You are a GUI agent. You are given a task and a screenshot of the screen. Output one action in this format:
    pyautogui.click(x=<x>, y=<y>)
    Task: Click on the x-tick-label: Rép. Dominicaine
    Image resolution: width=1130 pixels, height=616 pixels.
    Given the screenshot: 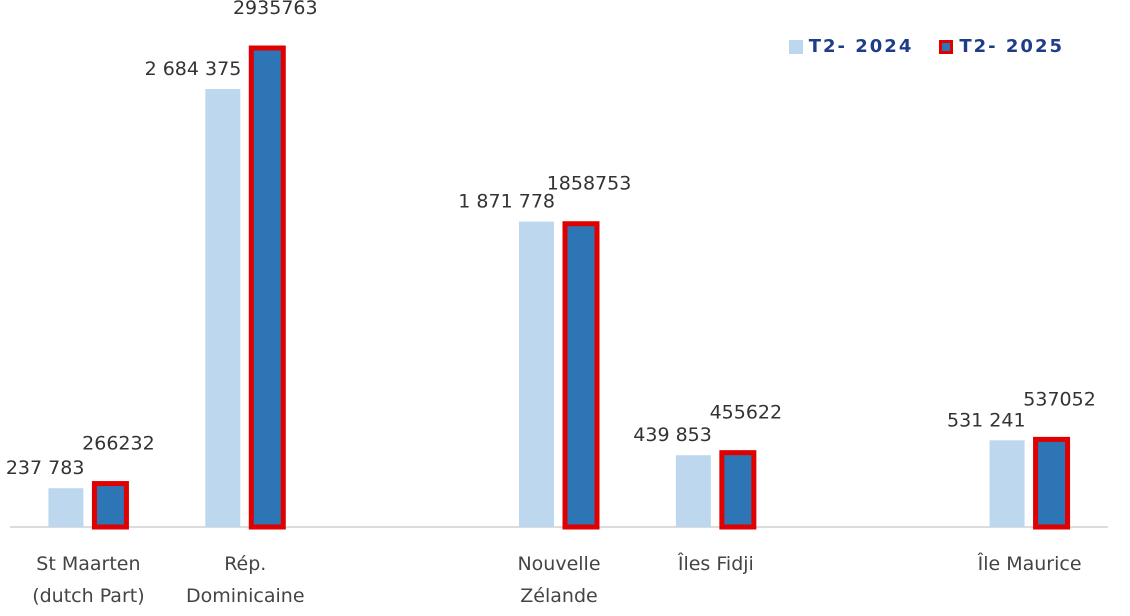 What is the action you would take?
    pyautogui.click(x=245, y=580)
    